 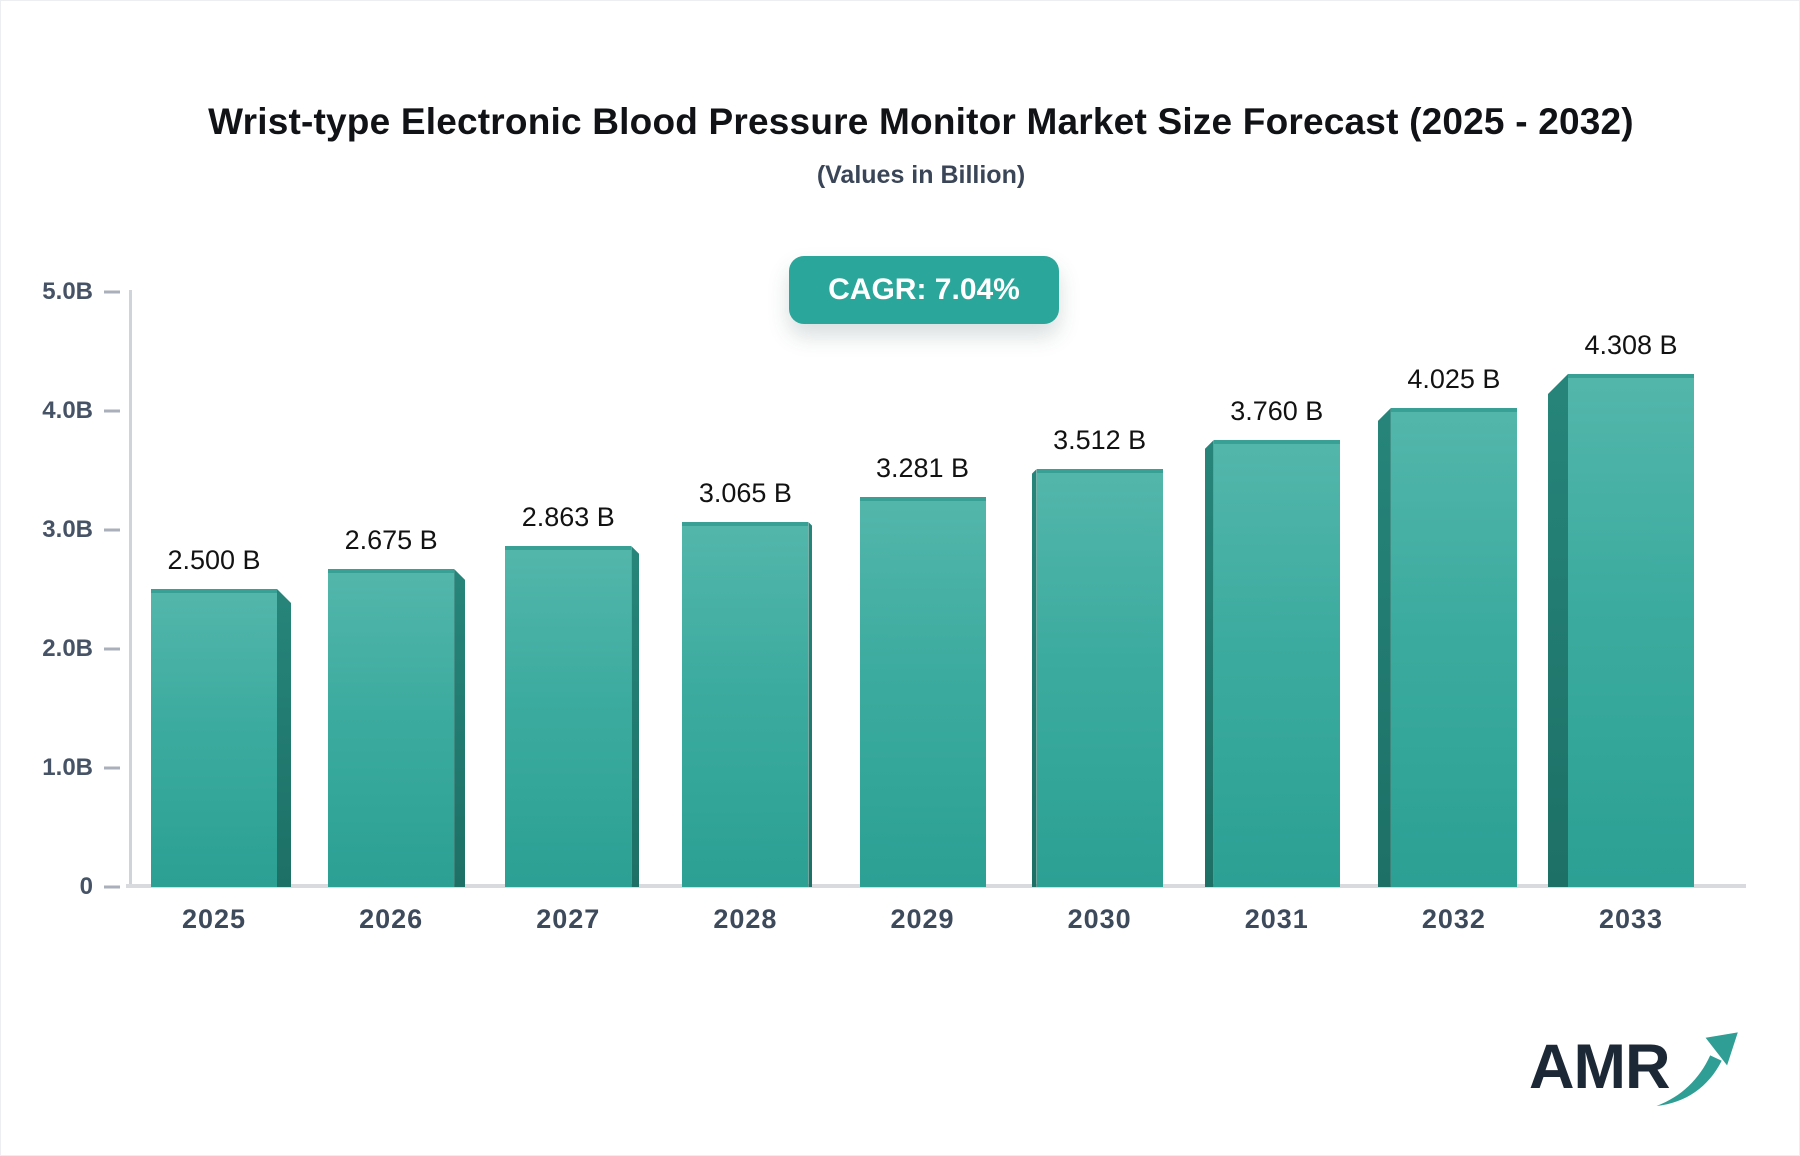 I want to click on bar-side-face-2025, so click(x=284, y=738).